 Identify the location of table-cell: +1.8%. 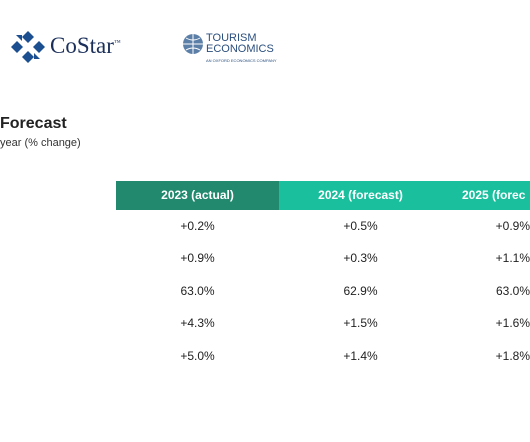
(512, 355).